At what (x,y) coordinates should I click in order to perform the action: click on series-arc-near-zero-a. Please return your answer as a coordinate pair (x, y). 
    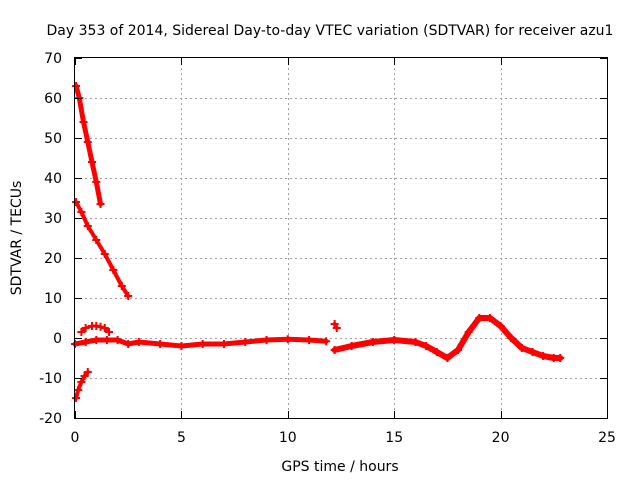
    Looking at the image, I should click on (95, 329).